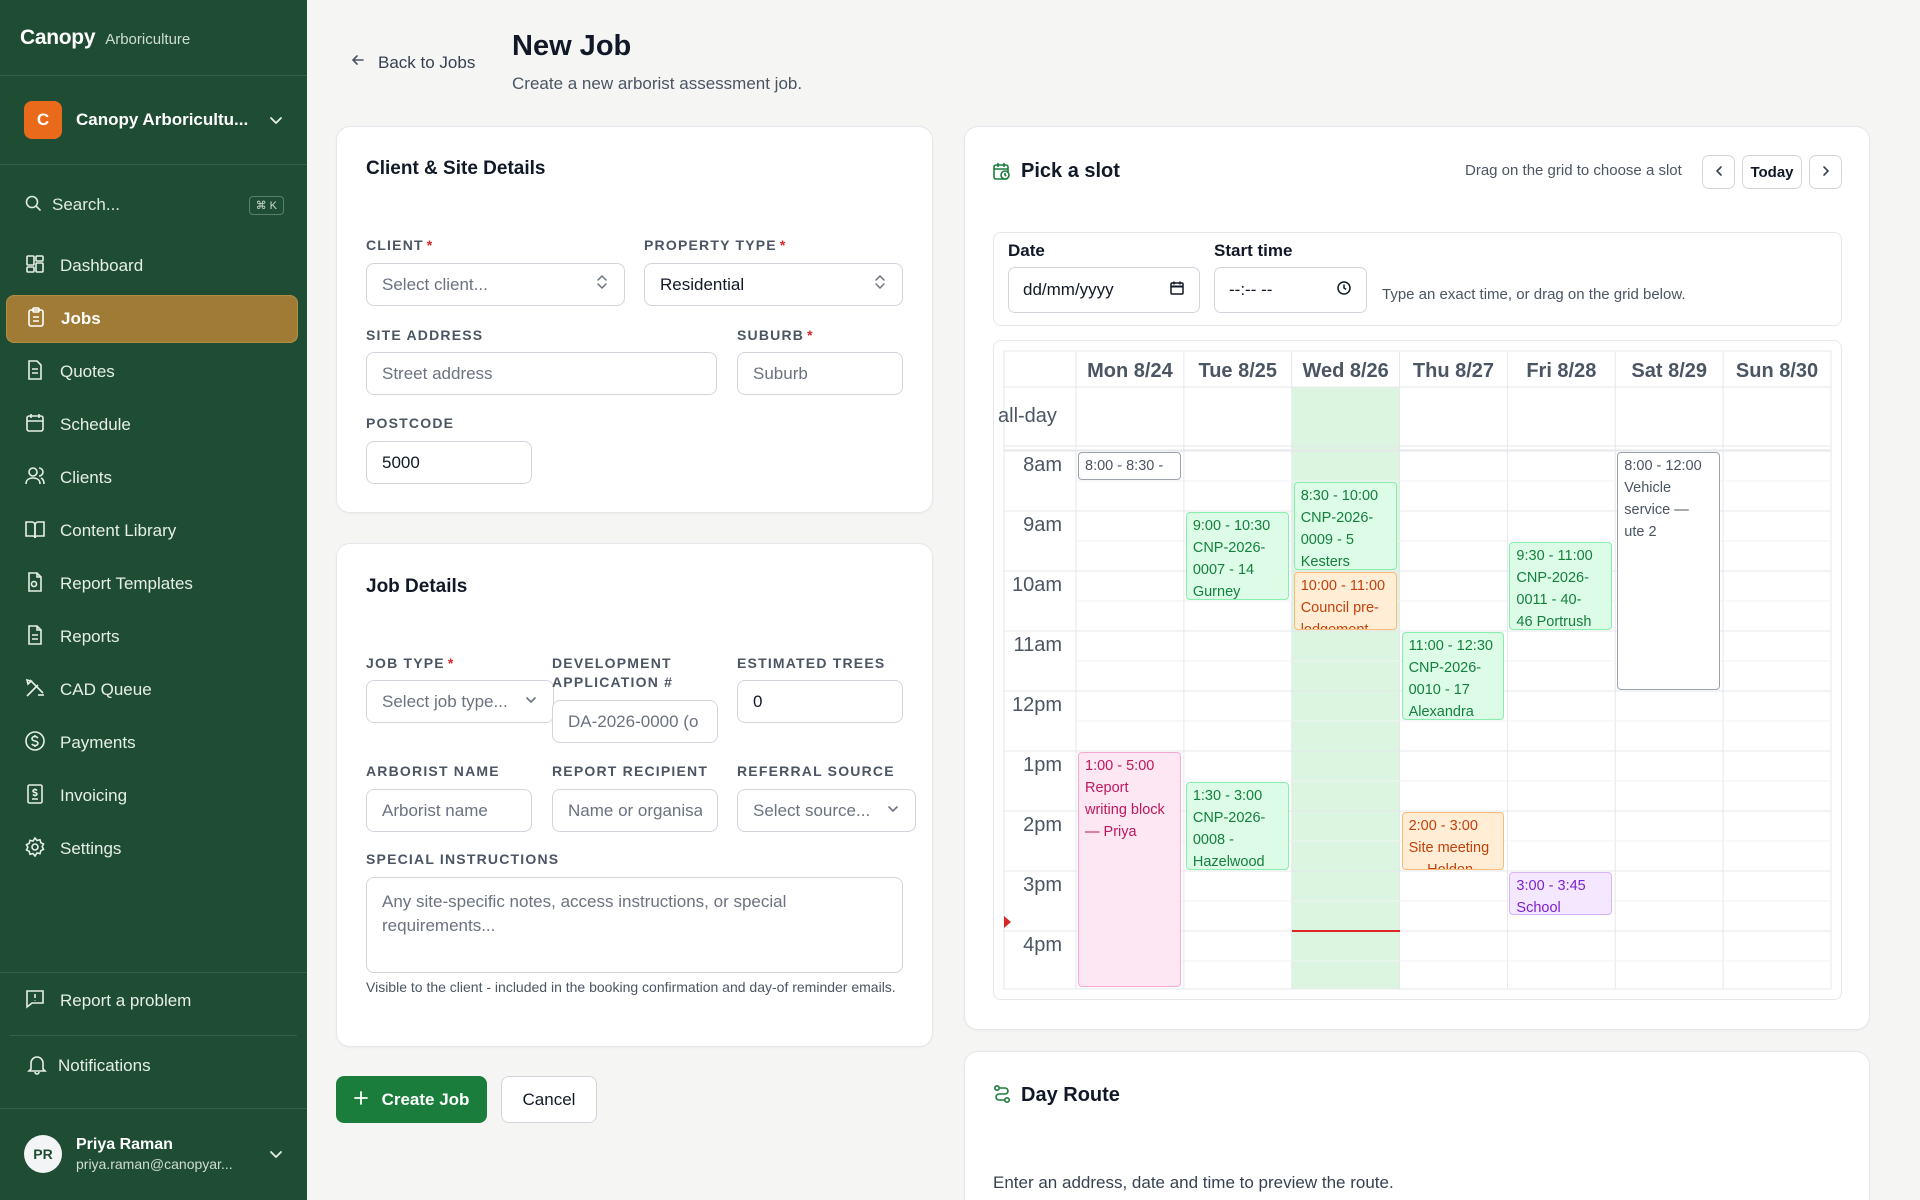 The image size is (1920, 1200). Describe the element at coordinates (43, 120) in the screenshot. I see `org-badge: C` at that location.